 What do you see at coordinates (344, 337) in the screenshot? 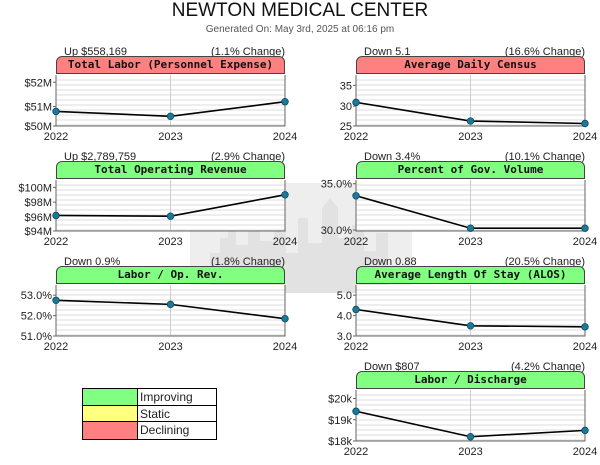
I see `y-tick-label: 3.0` at bounding box center [344, 337].